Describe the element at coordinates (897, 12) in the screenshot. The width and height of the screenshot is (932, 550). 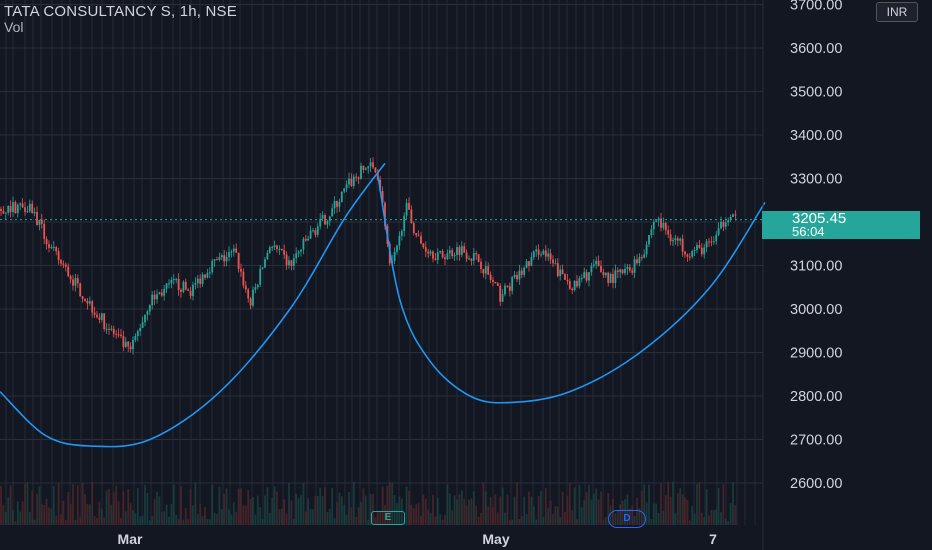
I see `currency-badge: INR` at that location.